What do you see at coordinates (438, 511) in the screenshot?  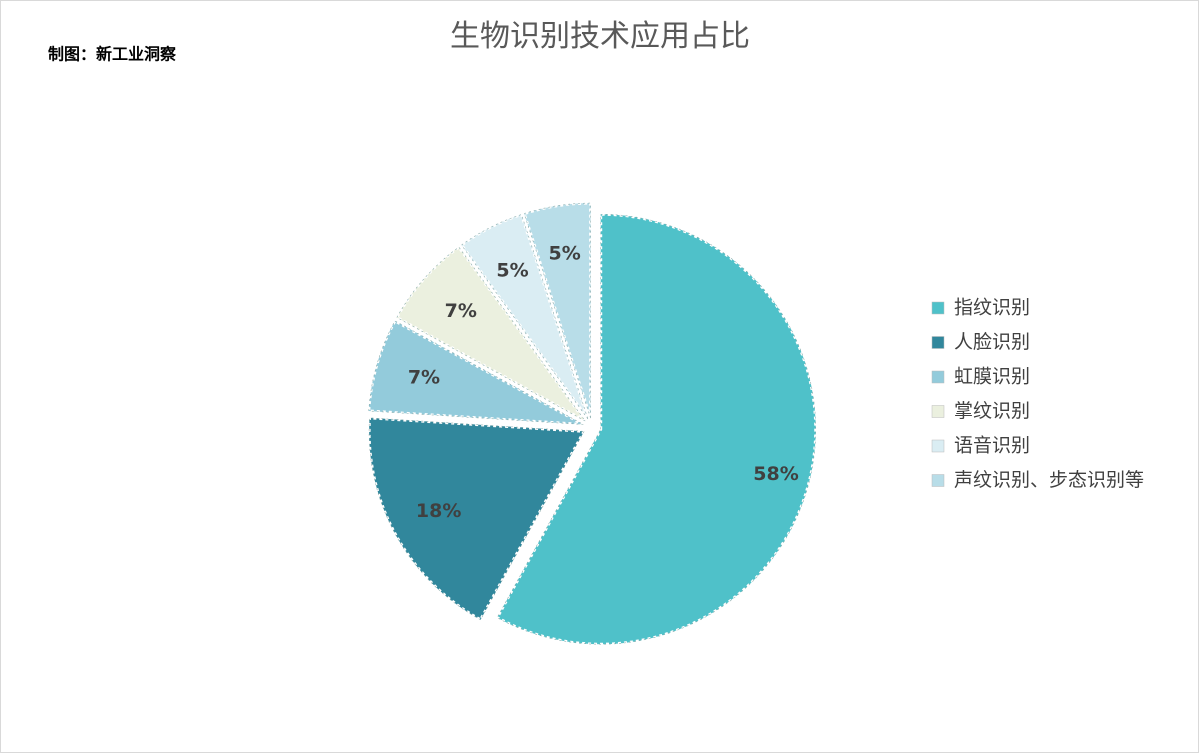 I see `data-label: 18%` at bounding box center [438, 511].